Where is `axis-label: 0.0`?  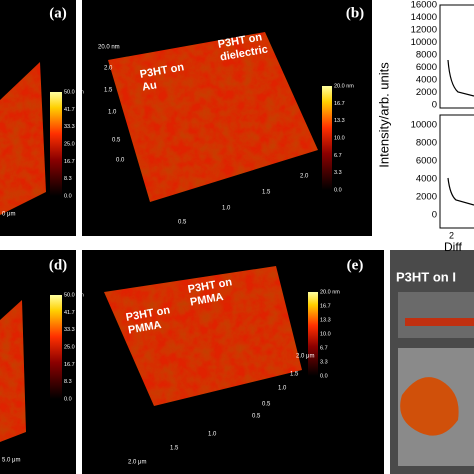 axis-label: 0.0 is located at coordinates (120, 161).